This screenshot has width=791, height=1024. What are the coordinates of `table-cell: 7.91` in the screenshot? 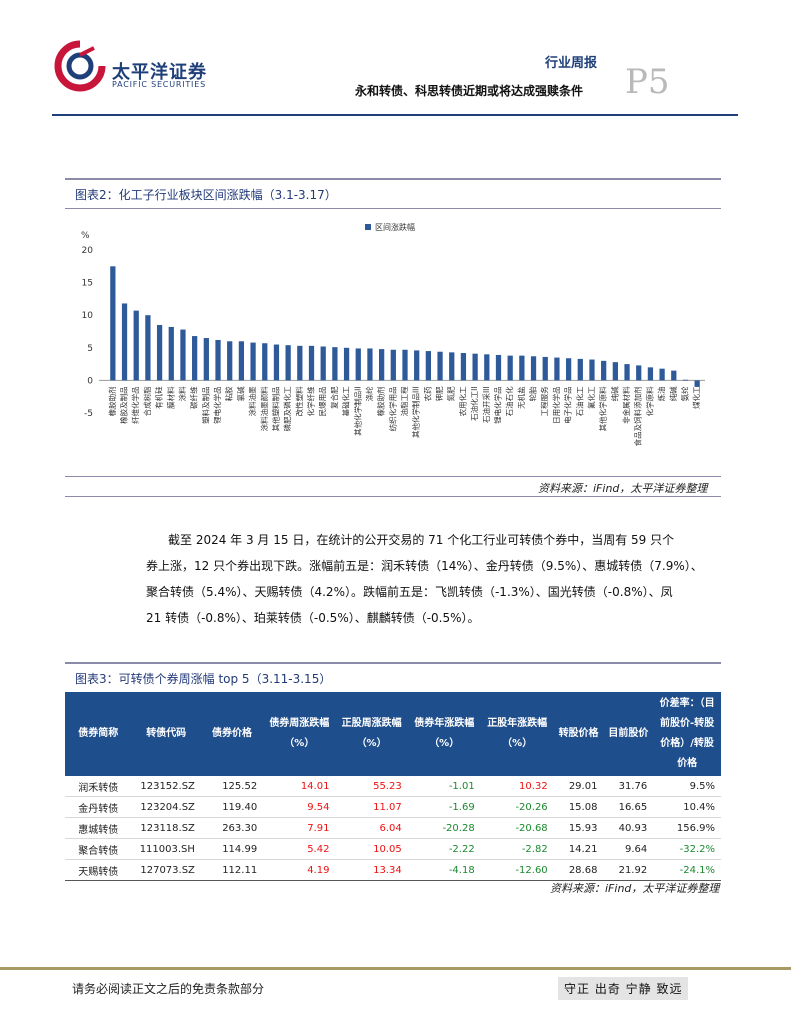 It's located at (299, 828).